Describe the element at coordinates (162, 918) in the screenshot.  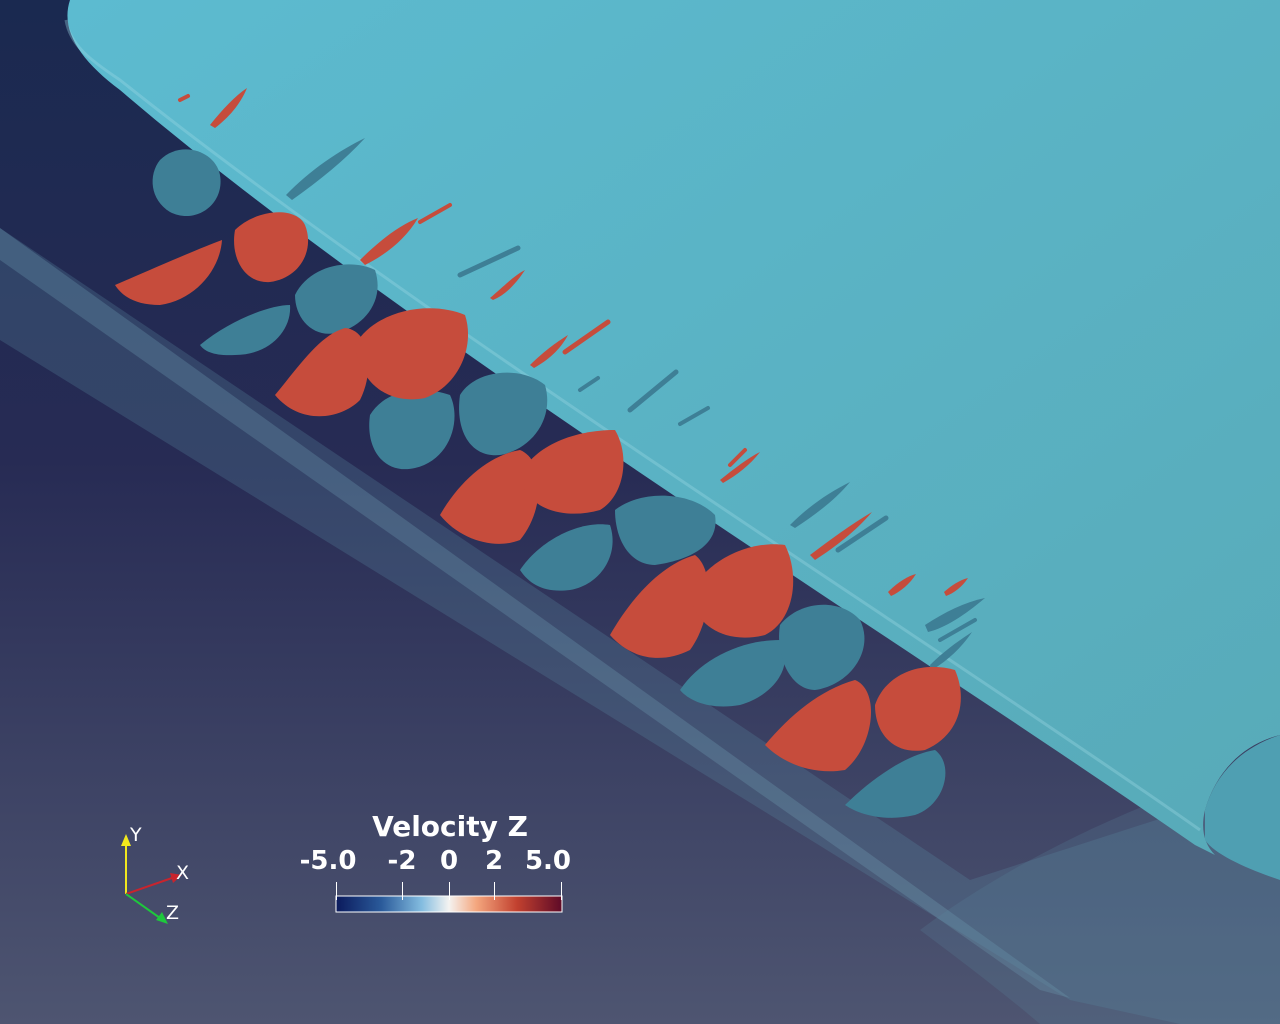
I see `z-axis-arrow` at that location.